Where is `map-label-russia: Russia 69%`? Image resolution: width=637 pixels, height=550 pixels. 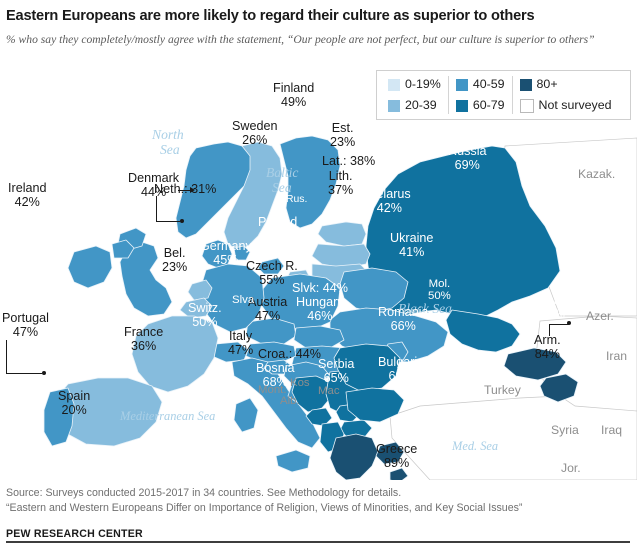
map-label-russia: Russia 69% is located at coordinates (467, 158).